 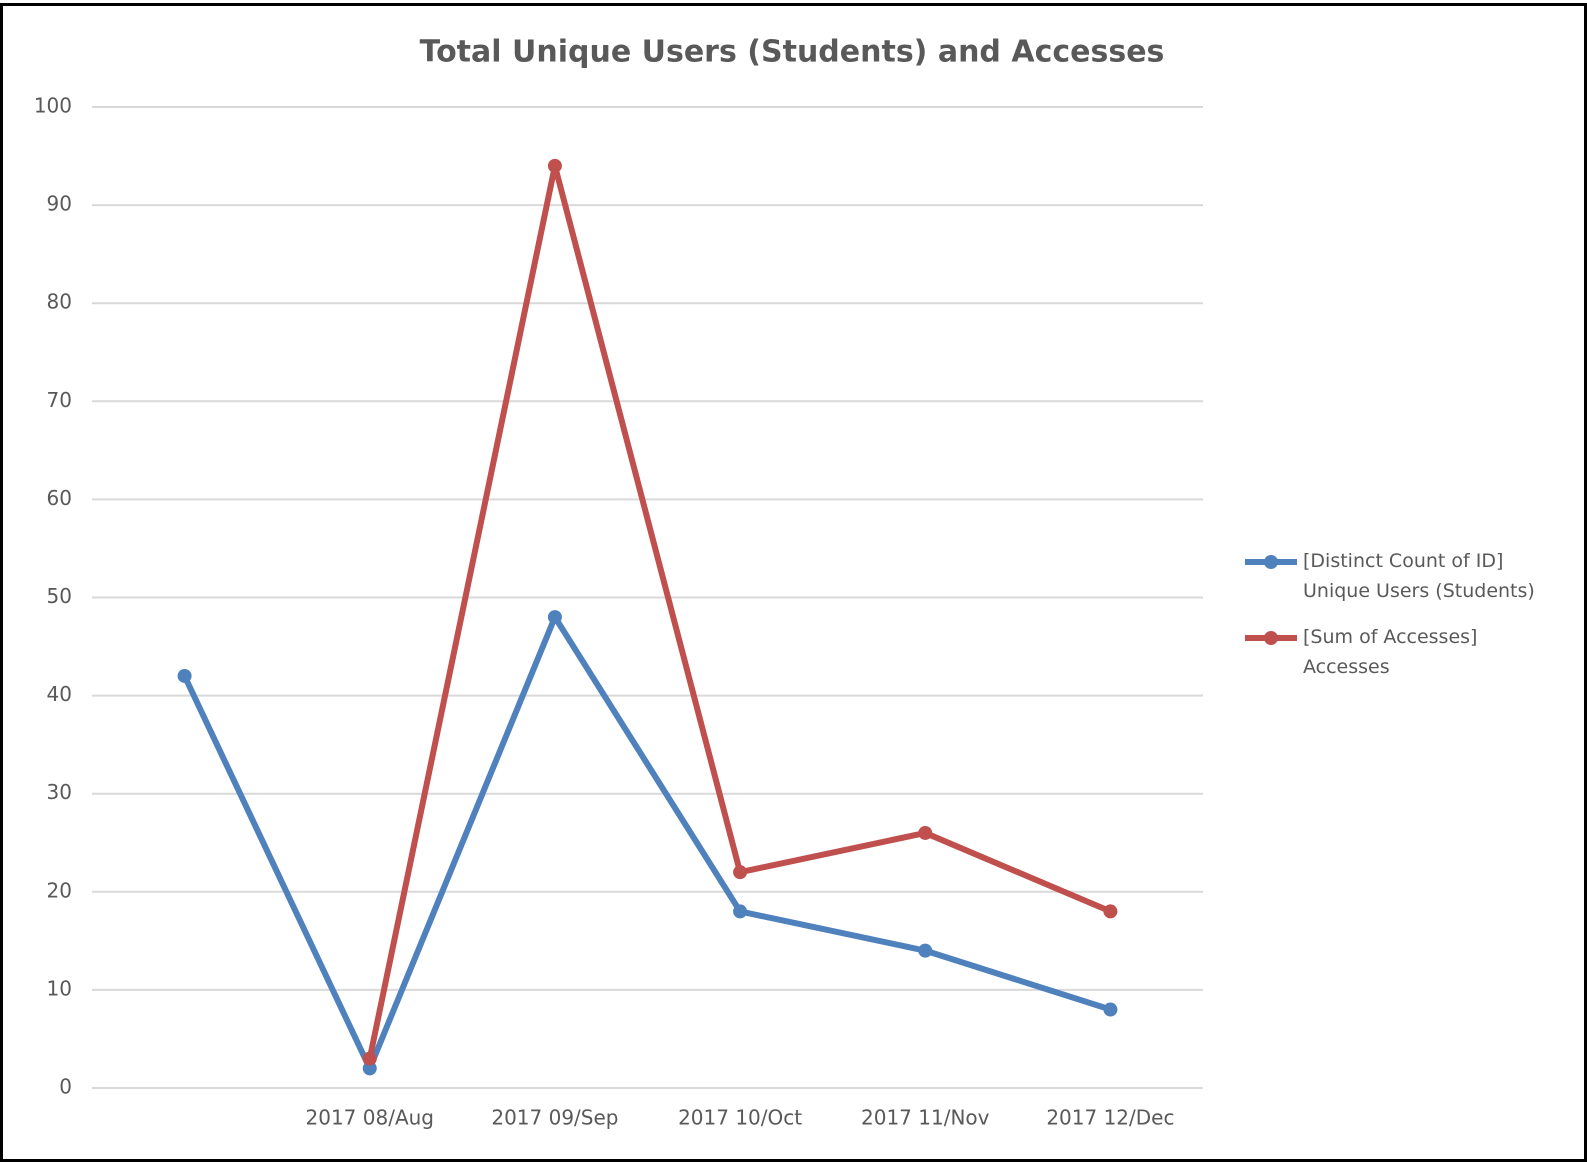 What do you see at coordinates (59, 988) in the screenshot?
I see `y-tick-label: 10` at bounding box center [59, 988].